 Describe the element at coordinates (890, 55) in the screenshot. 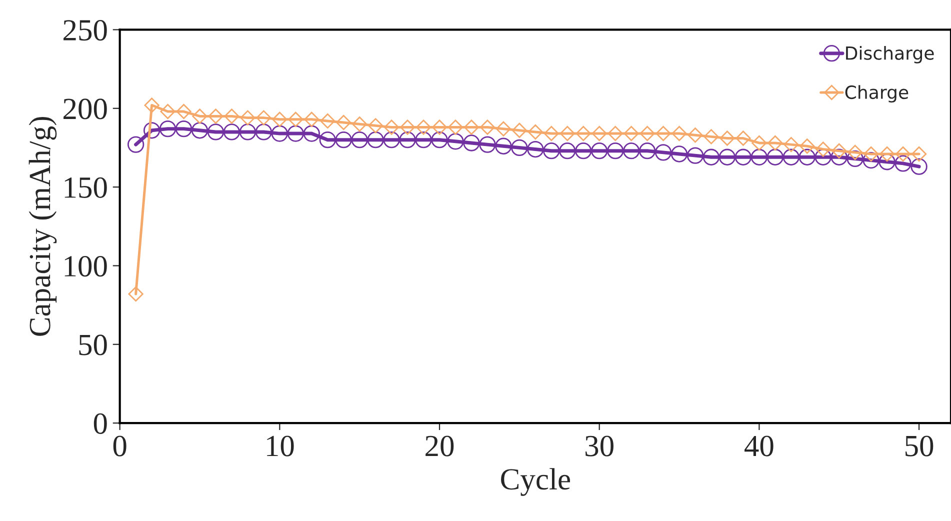

I see `legend-label: Discharge` at that location.